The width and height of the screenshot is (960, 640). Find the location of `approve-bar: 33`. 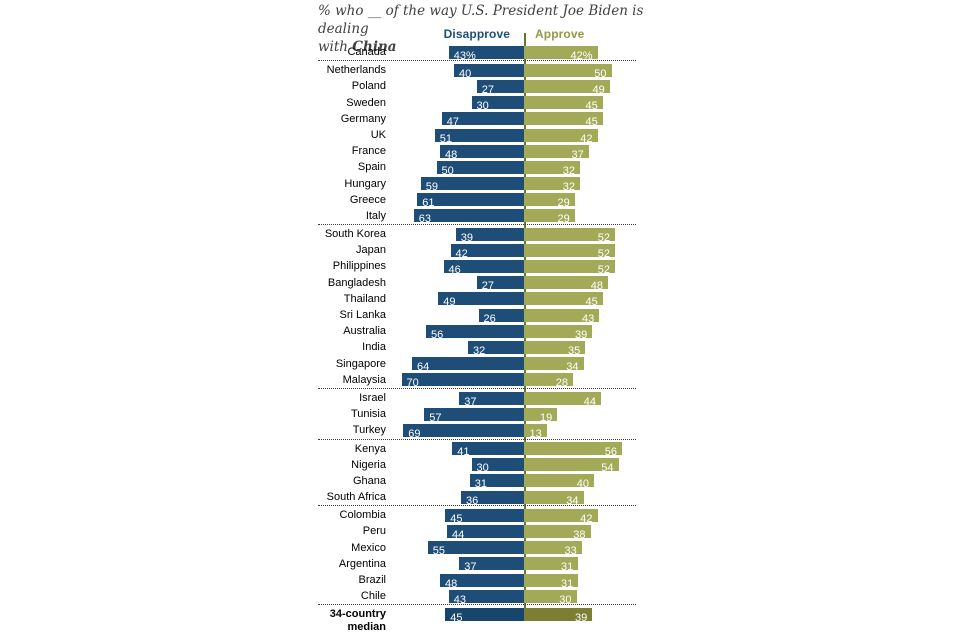

approve-bar: 33 is located at coordinates (553, 549).